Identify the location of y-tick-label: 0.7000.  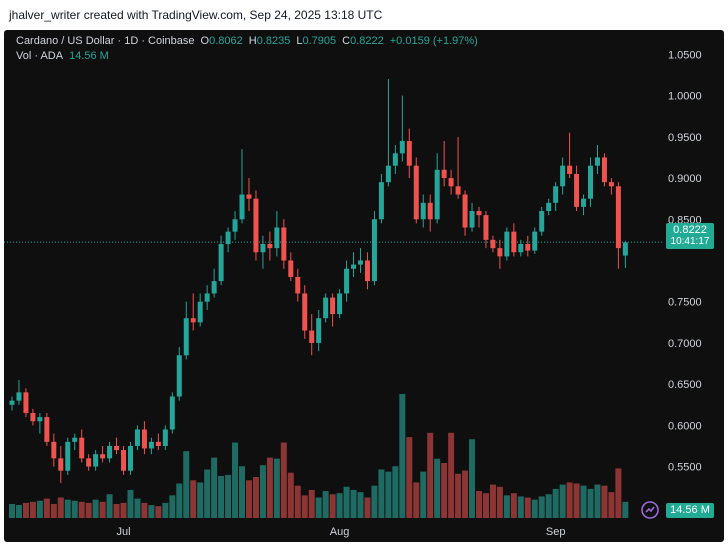
(685, 344).